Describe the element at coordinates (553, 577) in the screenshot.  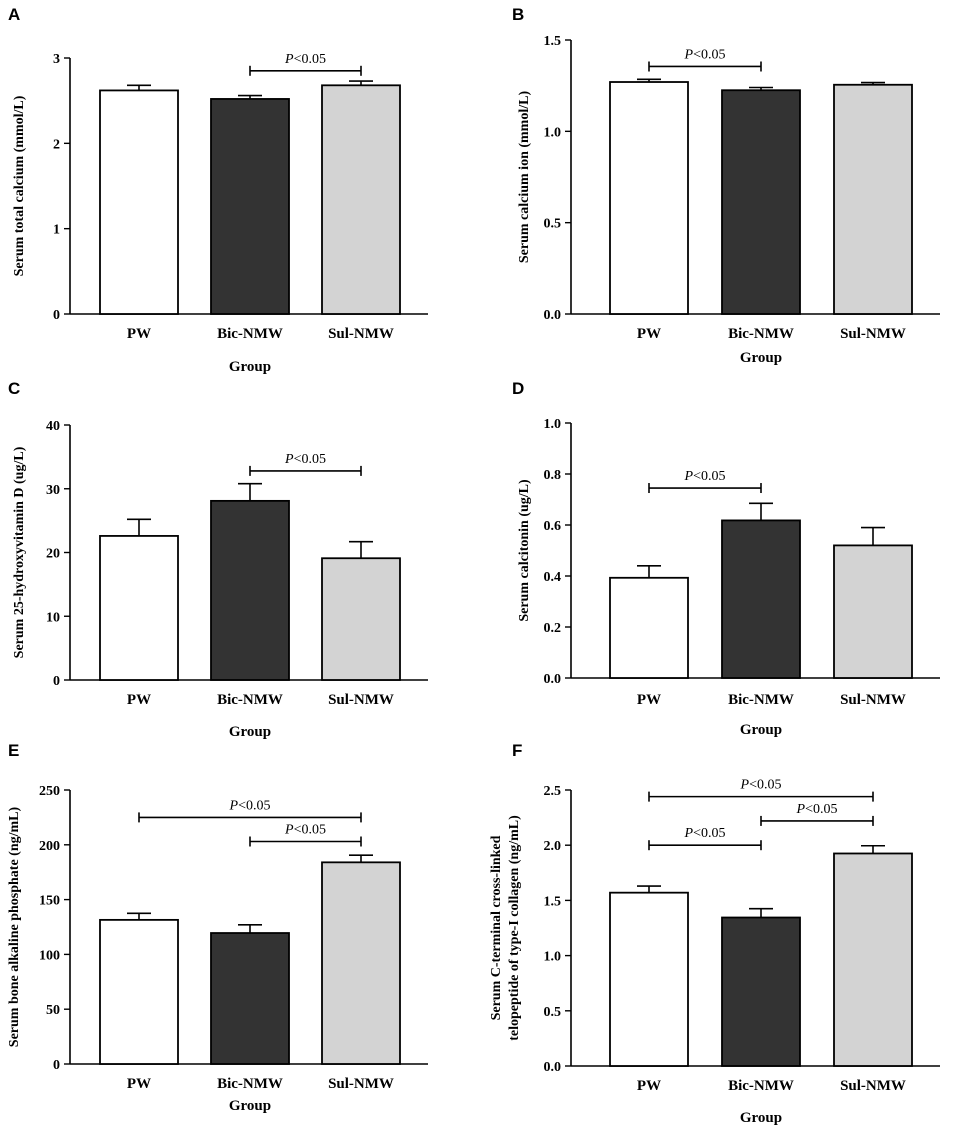
I see `y-tick-label: 0.4` at that location.